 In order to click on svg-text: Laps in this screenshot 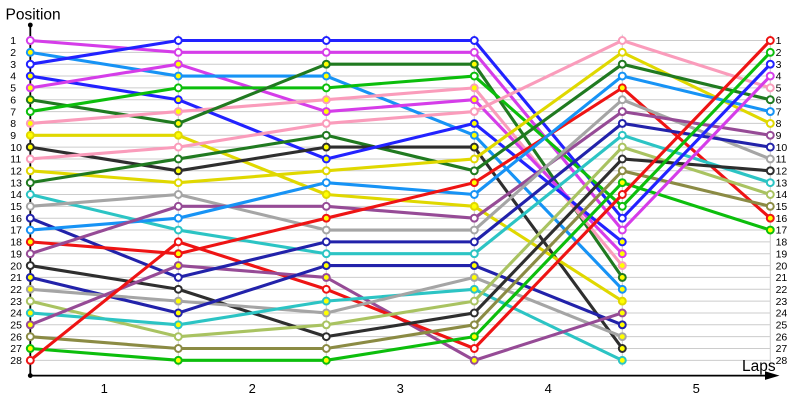, I will do `click(759, 366)`.